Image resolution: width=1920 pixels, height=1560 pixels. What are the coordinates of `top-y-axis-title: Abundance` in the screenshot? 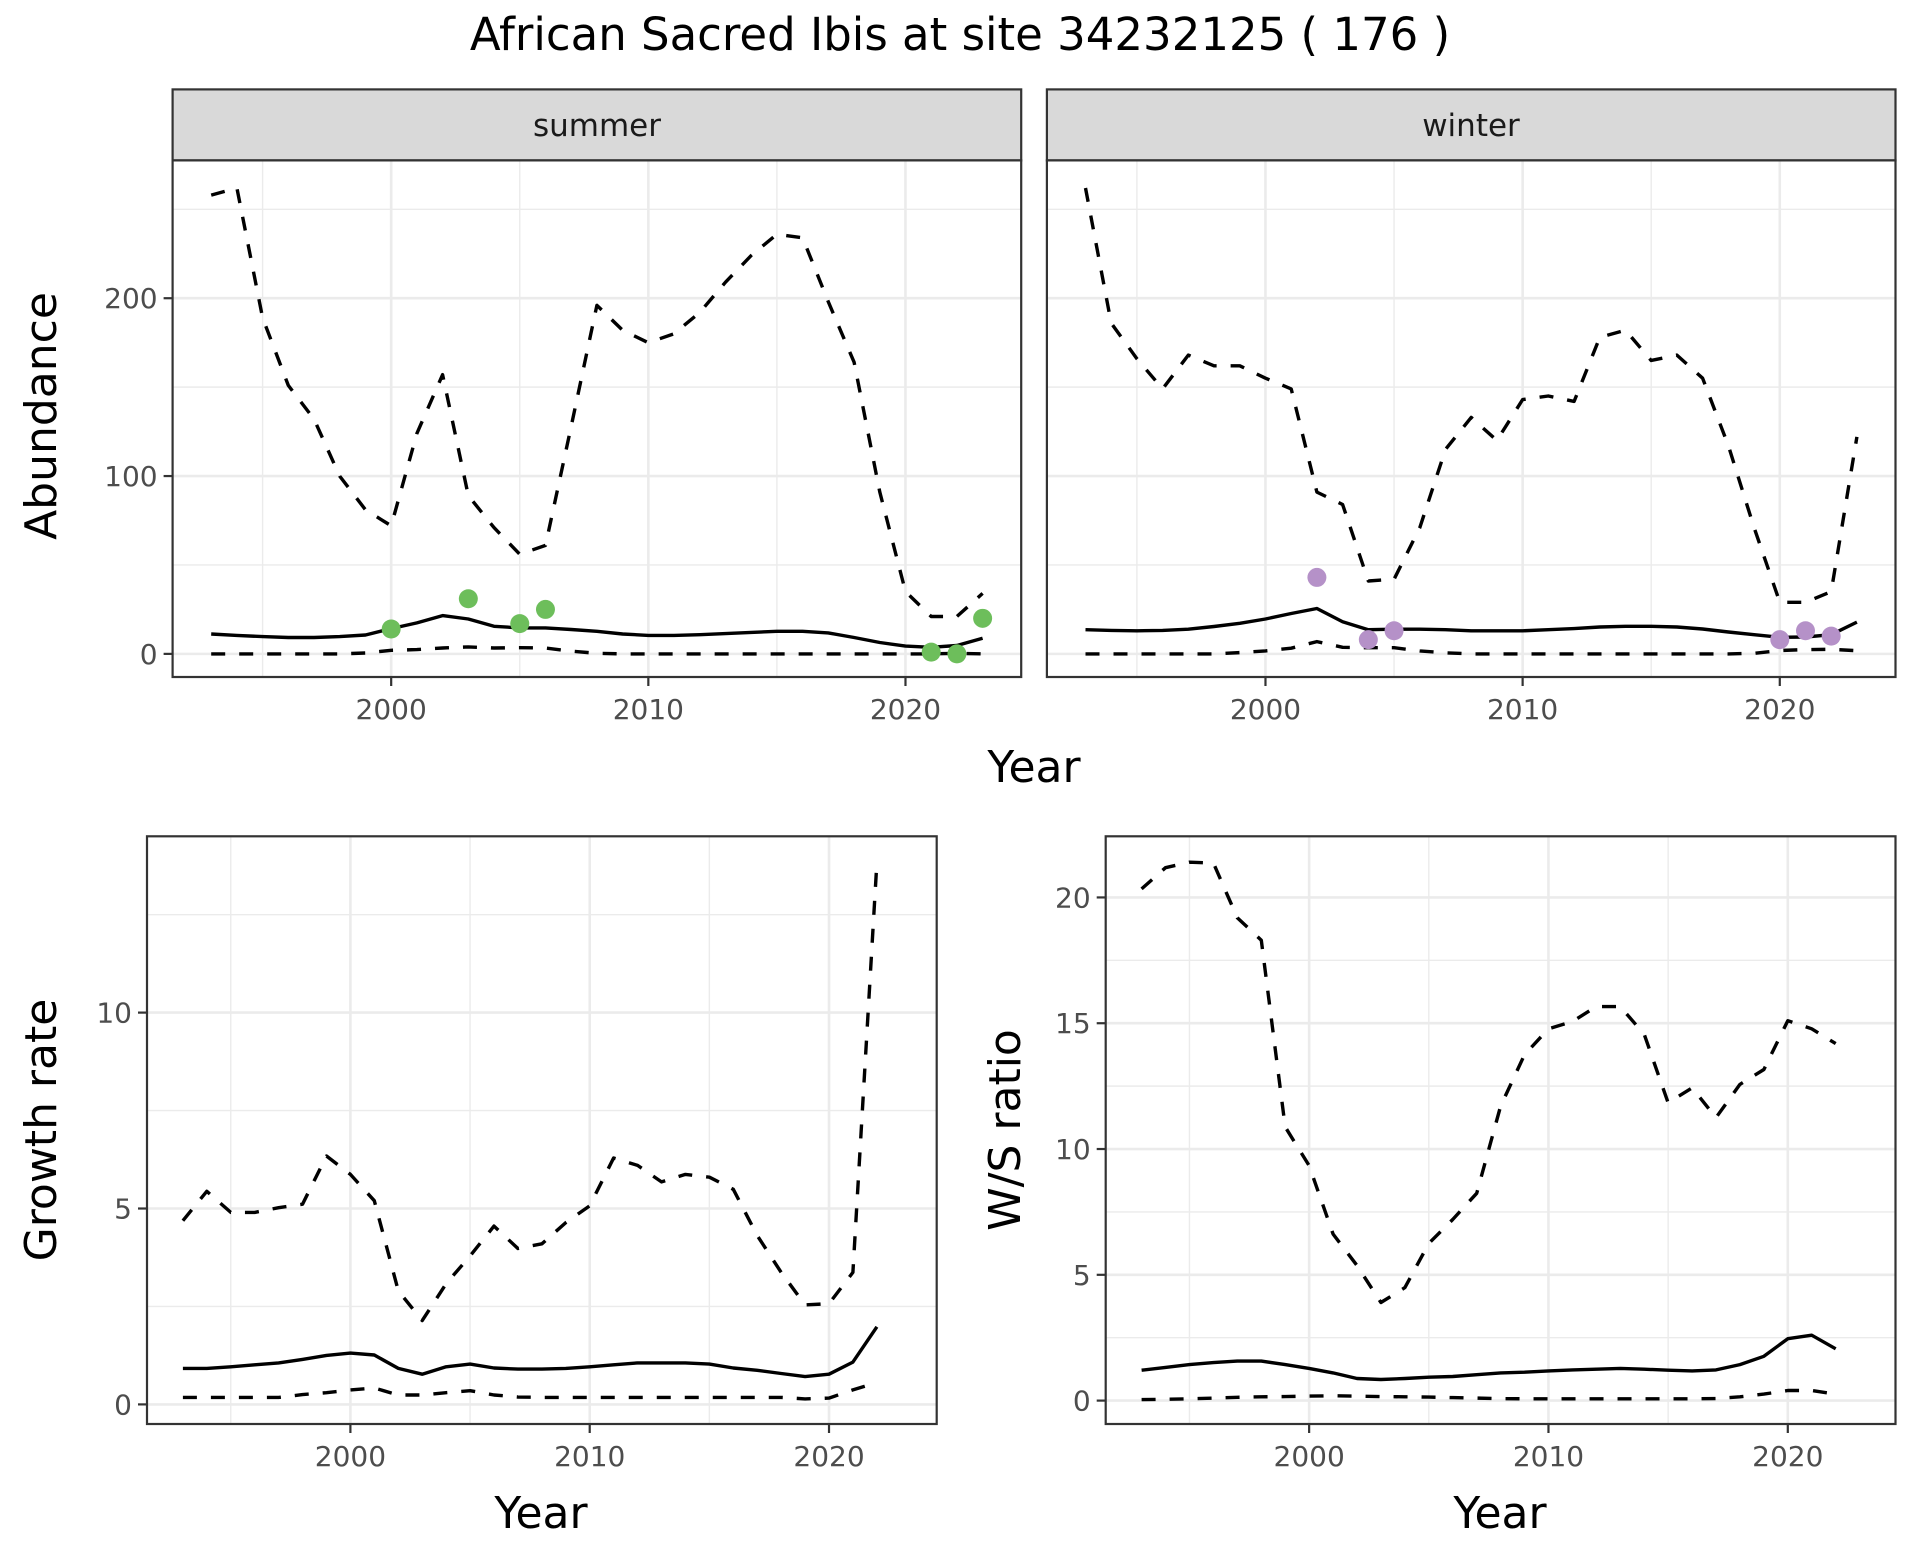 It's located at (41, 416).